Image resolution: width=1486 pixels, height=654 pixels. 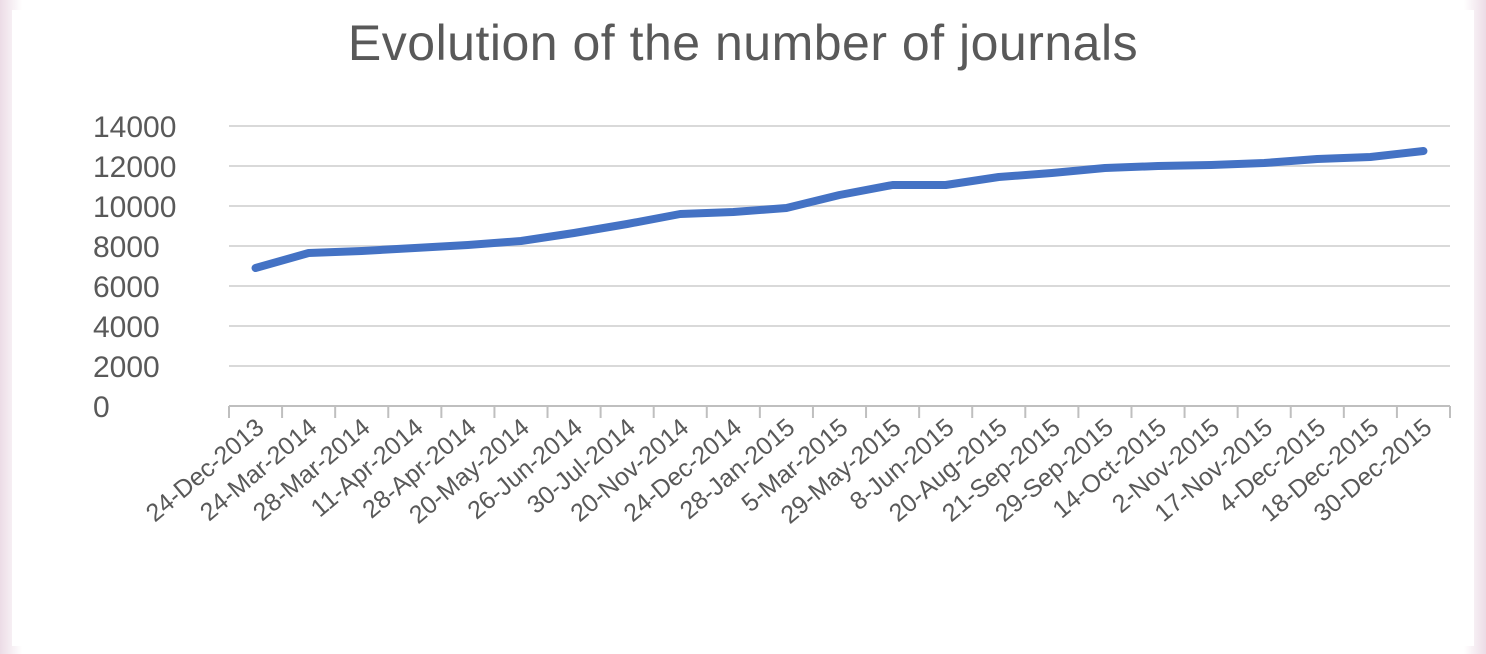 What do you see at coordinates (134, 207) in the screenshot?
I see `y-tick-label: 10000` at bounding box center [134, 207].